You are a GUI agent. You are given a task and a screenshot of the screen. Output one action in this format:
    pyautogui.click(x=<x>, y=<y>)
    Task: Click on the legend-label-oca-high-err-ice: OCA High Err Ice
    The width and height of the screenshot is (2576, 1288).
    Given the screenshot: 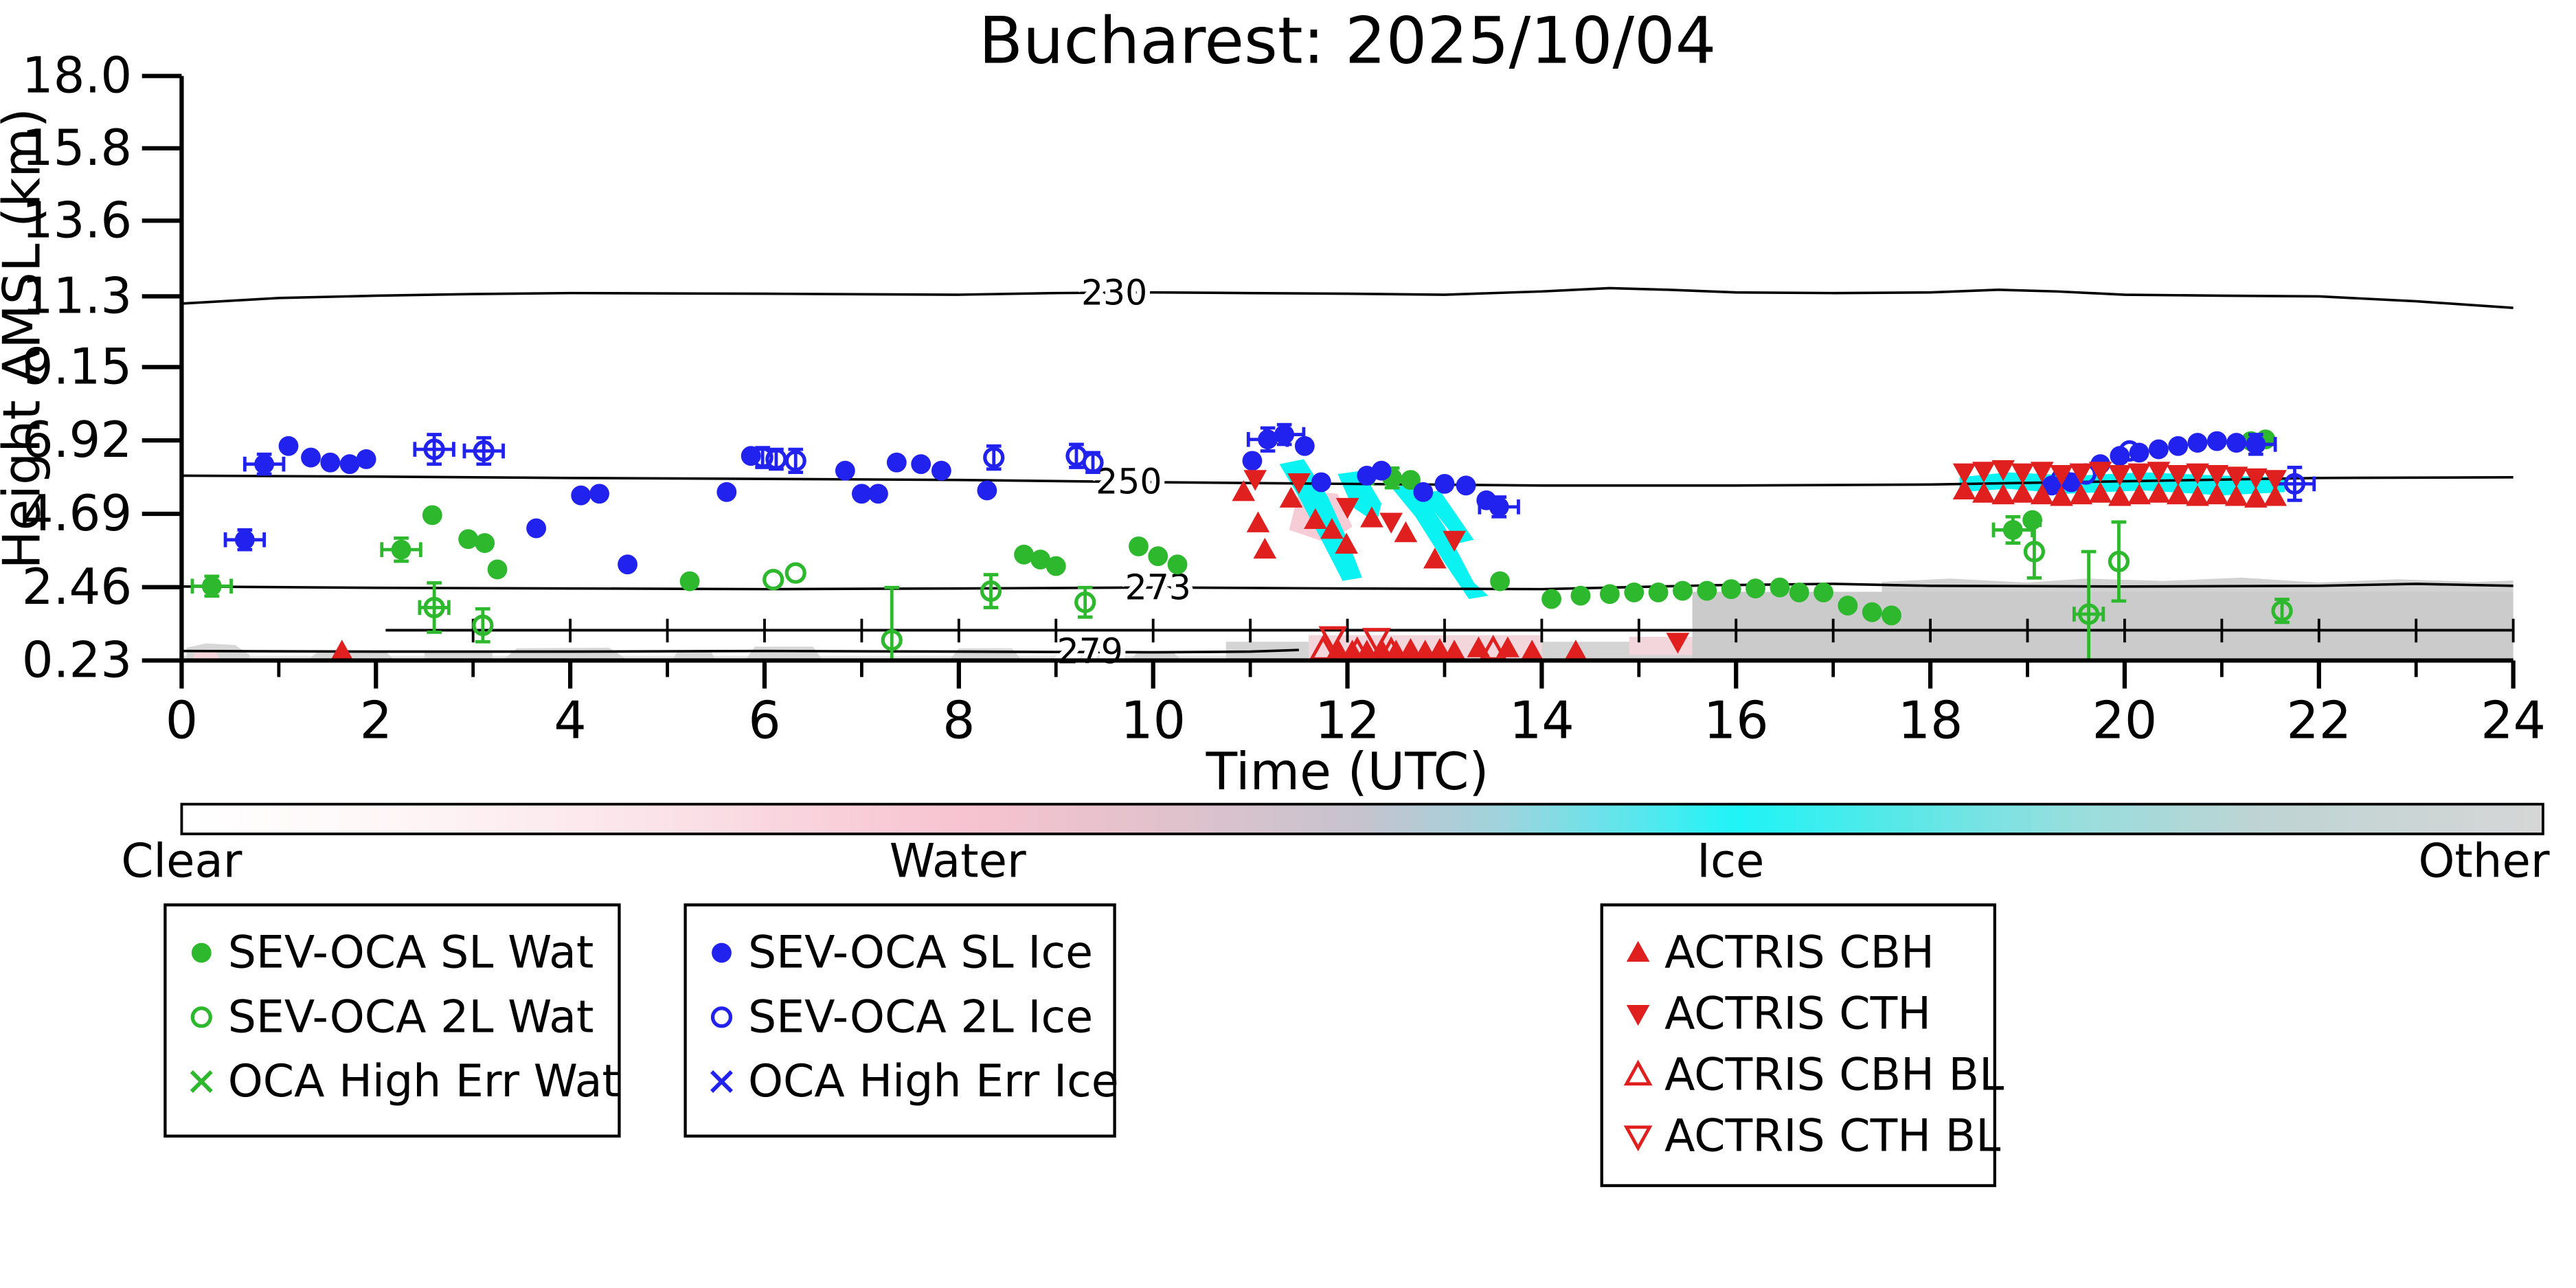 What is the action you would take?
    pyautogui.click(x=933, y=1081)
    